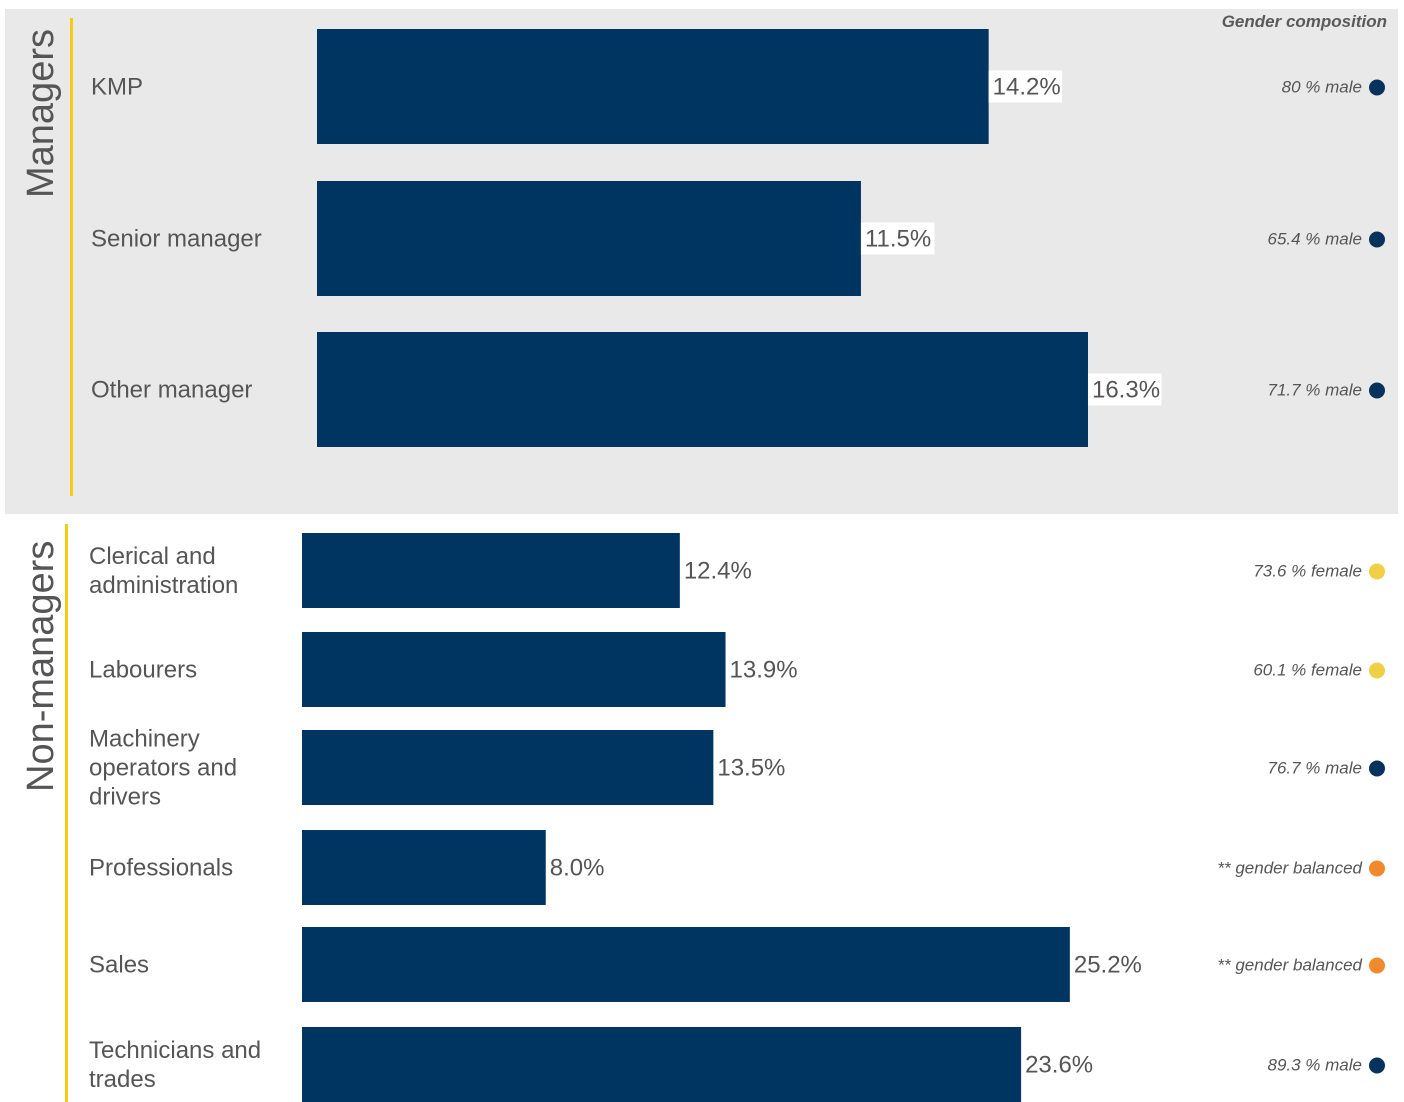  I want to click on gender-label-professionals: ** gender balanced, so click(1289, 868).